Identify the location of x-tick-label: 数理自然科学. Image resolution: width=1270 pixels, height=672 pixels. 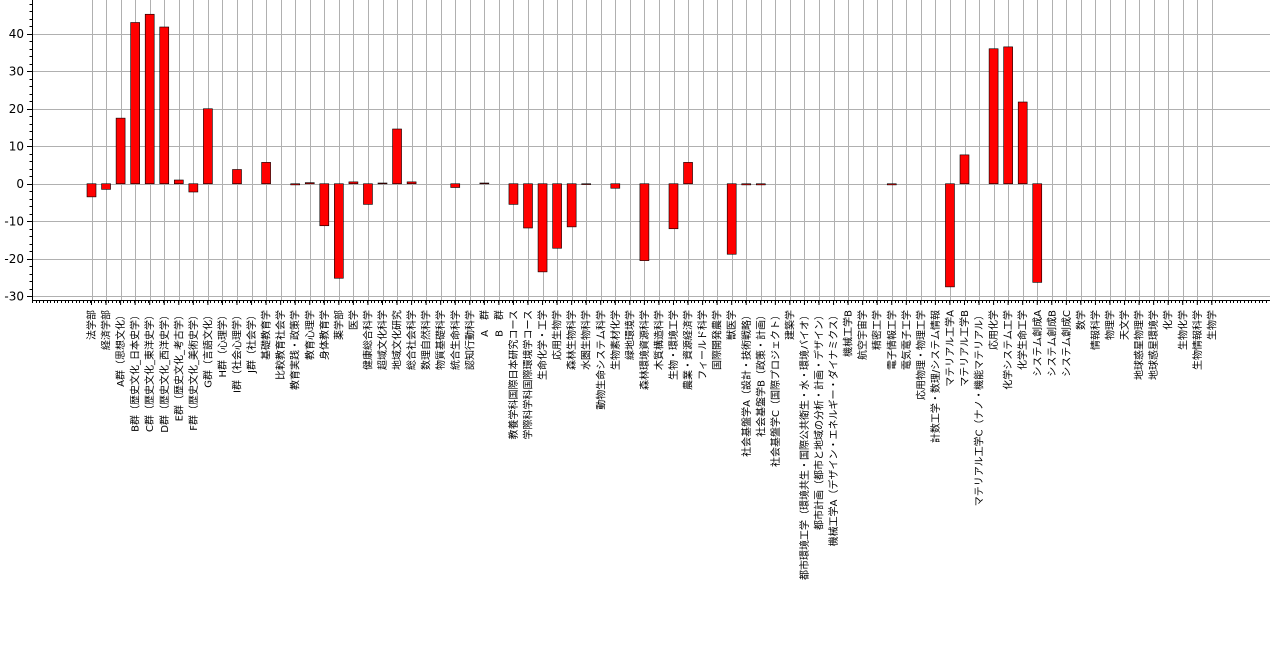
(426, 340).